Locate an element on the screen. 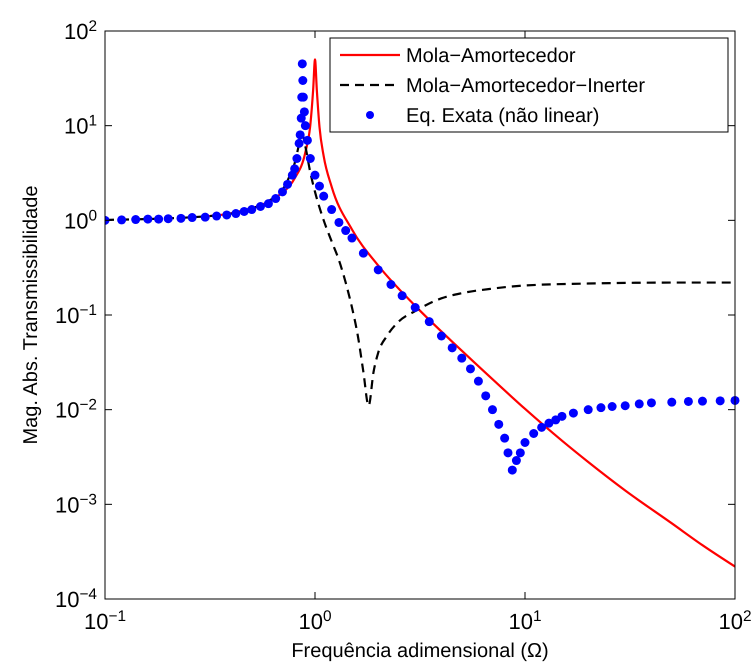 The height and width of the screenshot is (670, 755). legend-label: Mola−Amortecedor is located at coordinates (491, 56).